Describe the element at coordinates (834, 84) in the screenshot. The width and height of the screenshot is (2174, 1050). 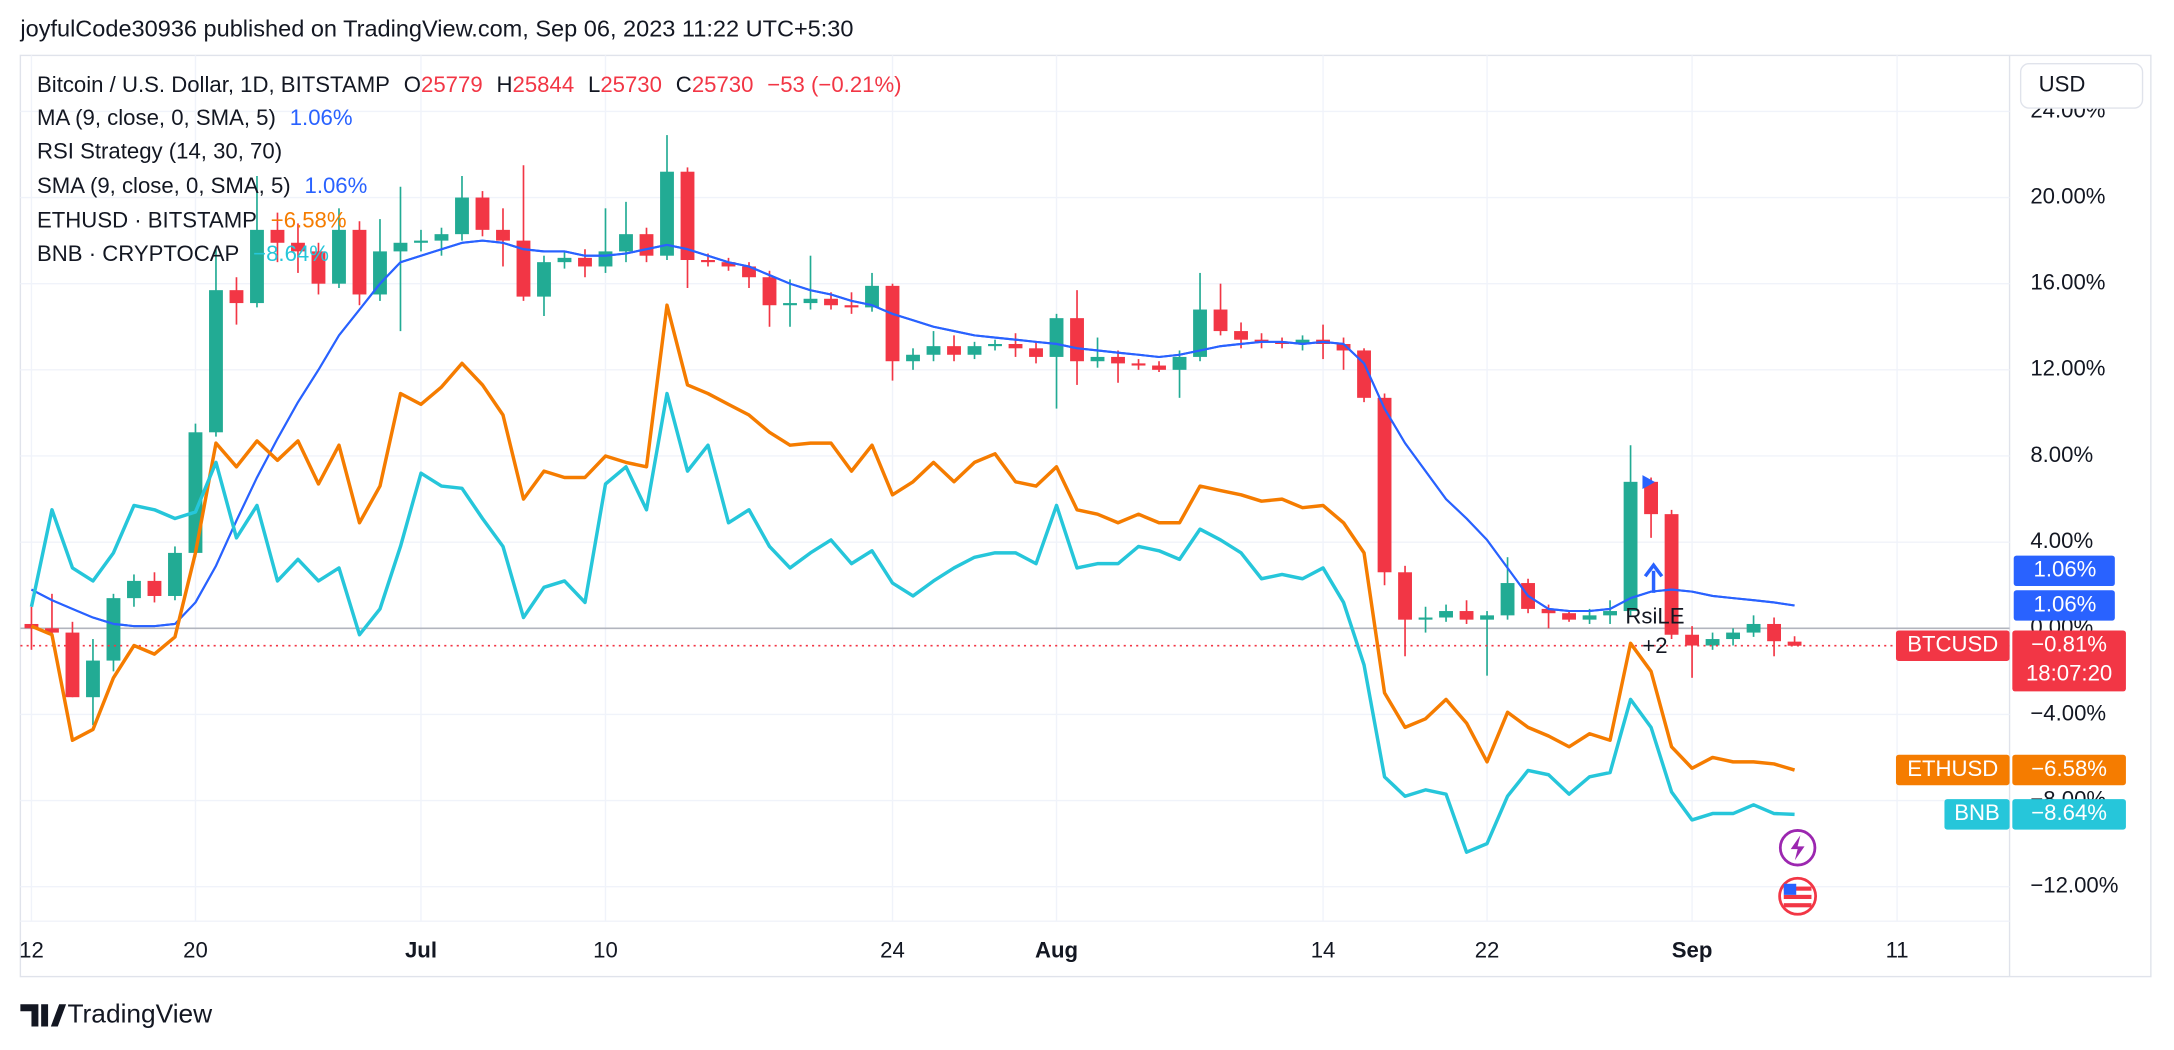
I see `legend-text: −53 (−0.21%)` at that location.